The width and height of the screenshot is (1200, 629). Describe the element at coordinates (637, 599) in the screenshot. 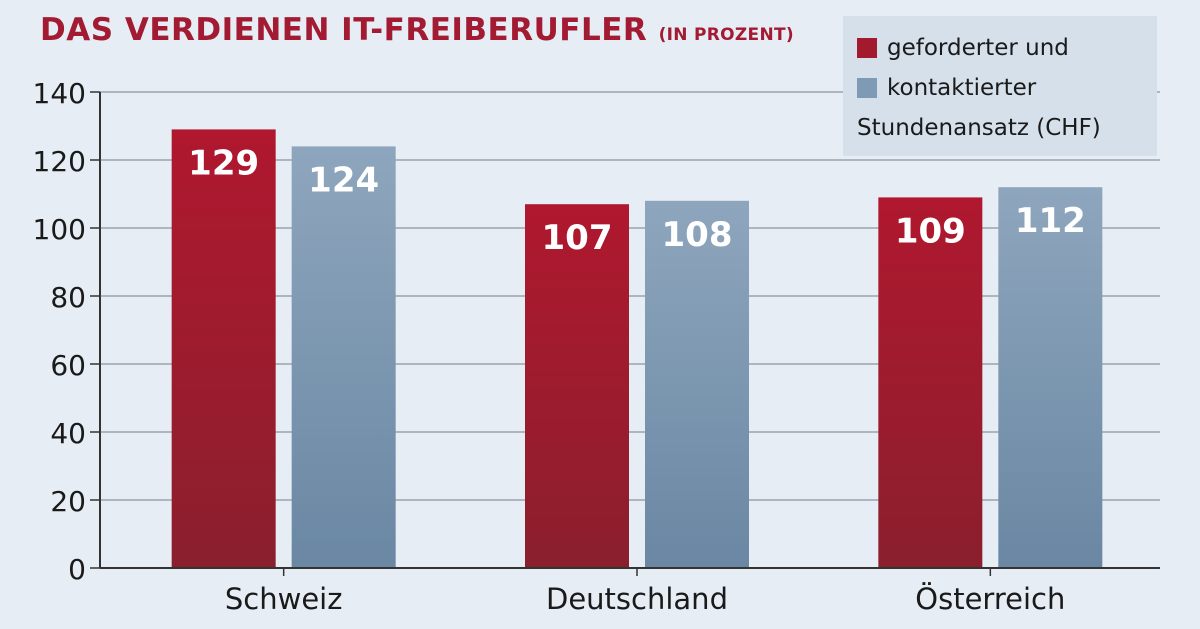

I see `x-tick-label: Deutschland` at that location.